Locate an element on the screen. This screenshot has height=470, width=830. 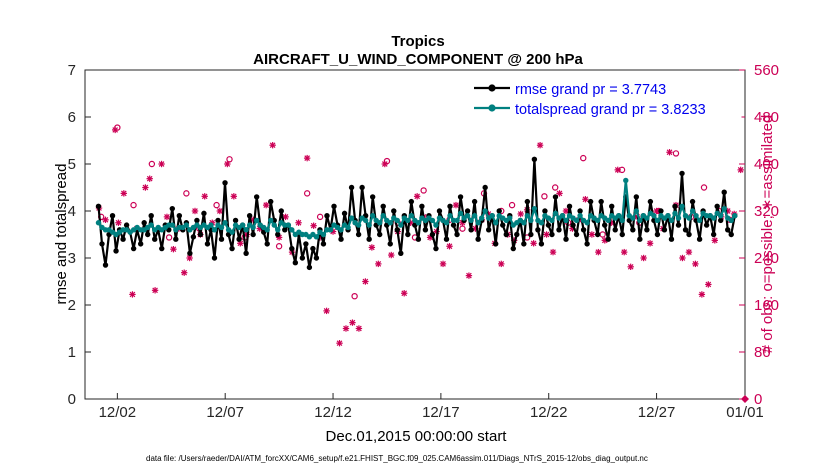
x-tick-label: 12/12 is located at coordinates (333, 412).